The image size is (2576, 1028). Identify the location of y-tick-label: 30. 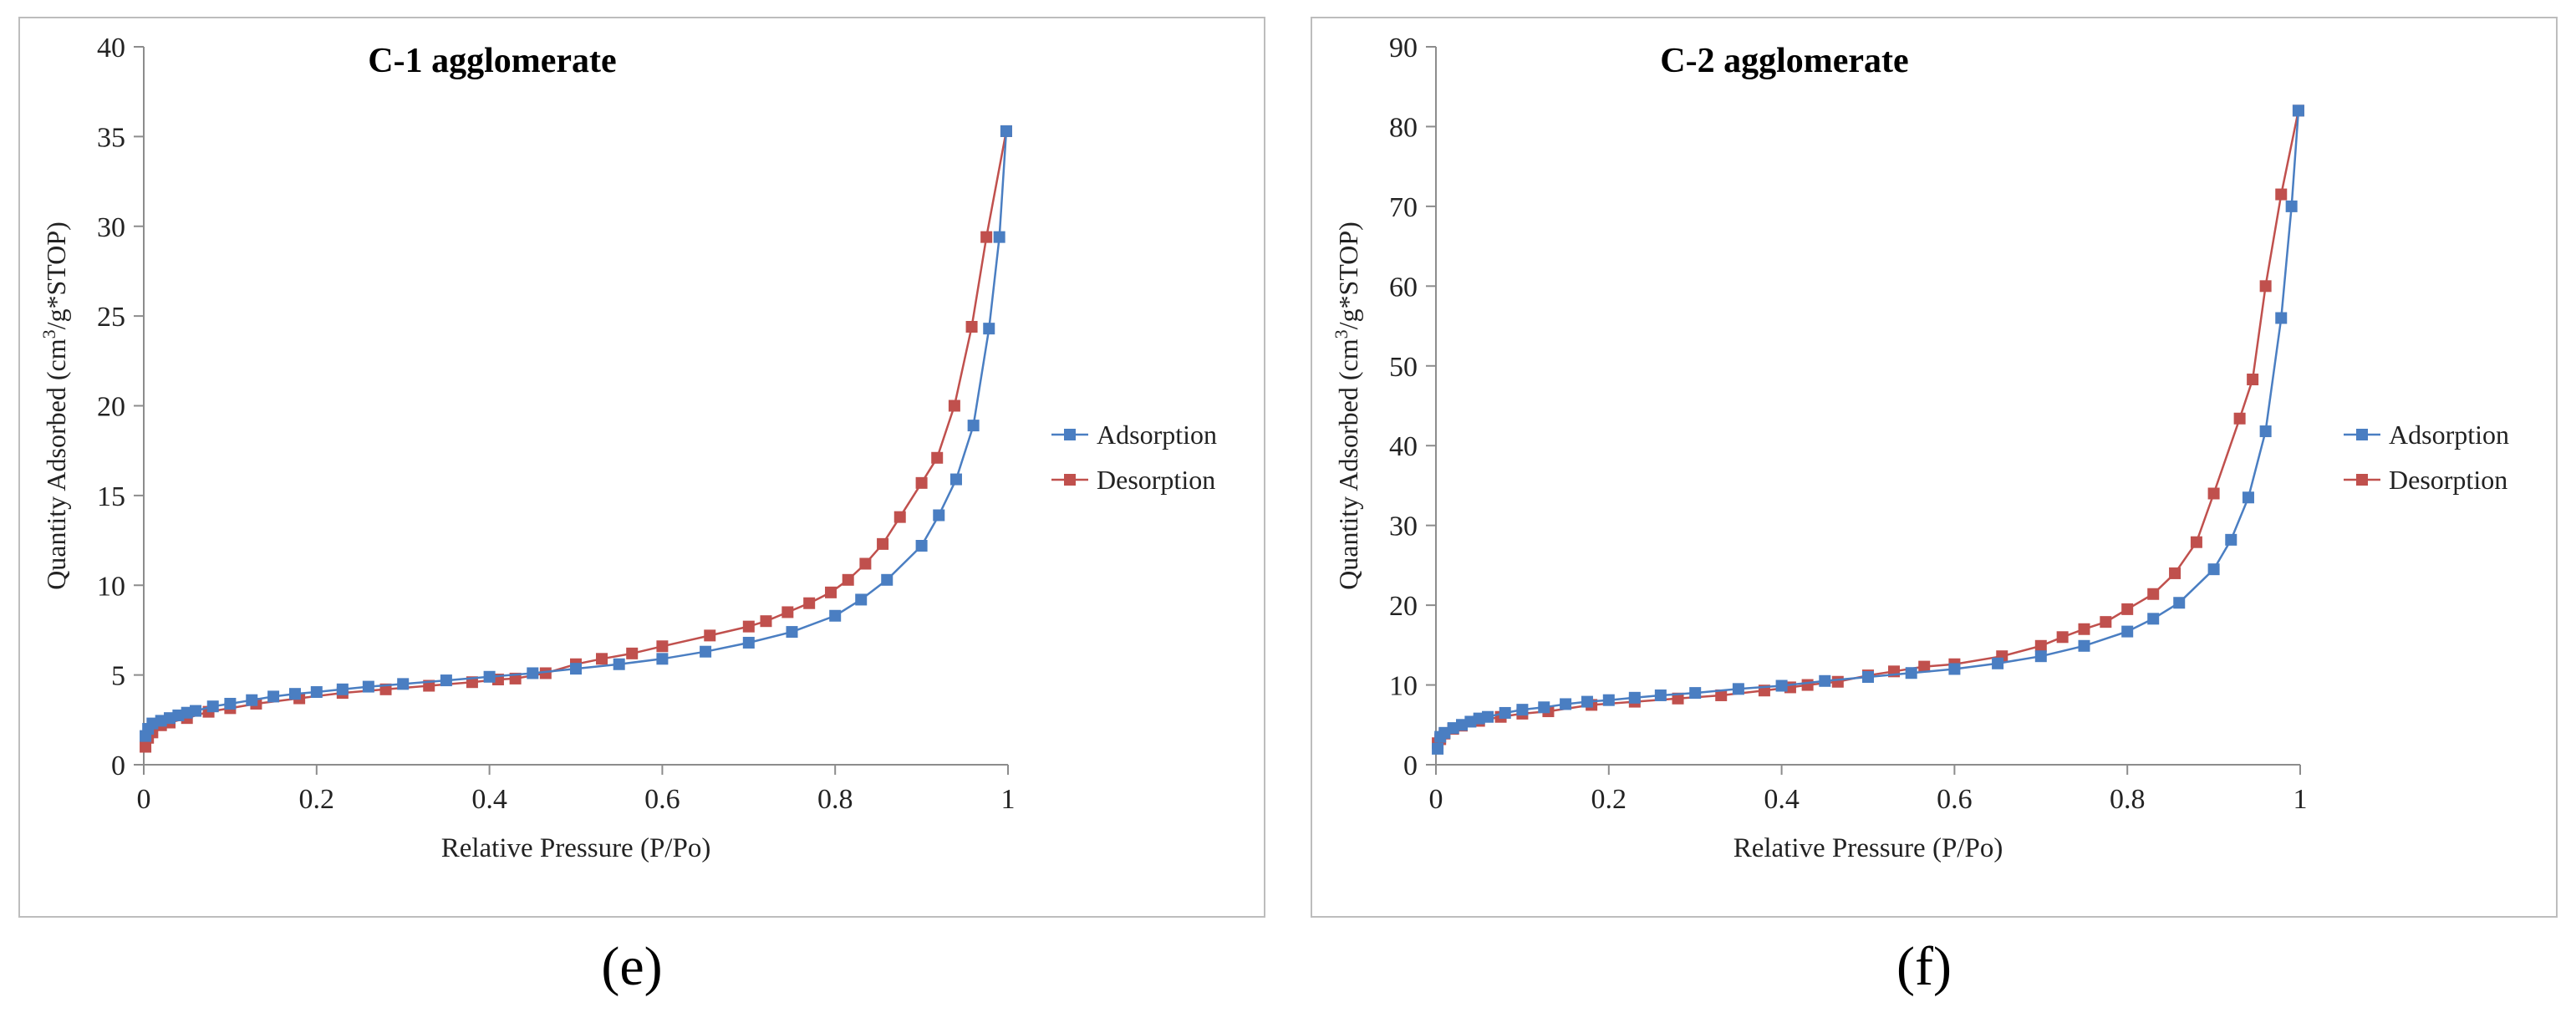
(111, 228).